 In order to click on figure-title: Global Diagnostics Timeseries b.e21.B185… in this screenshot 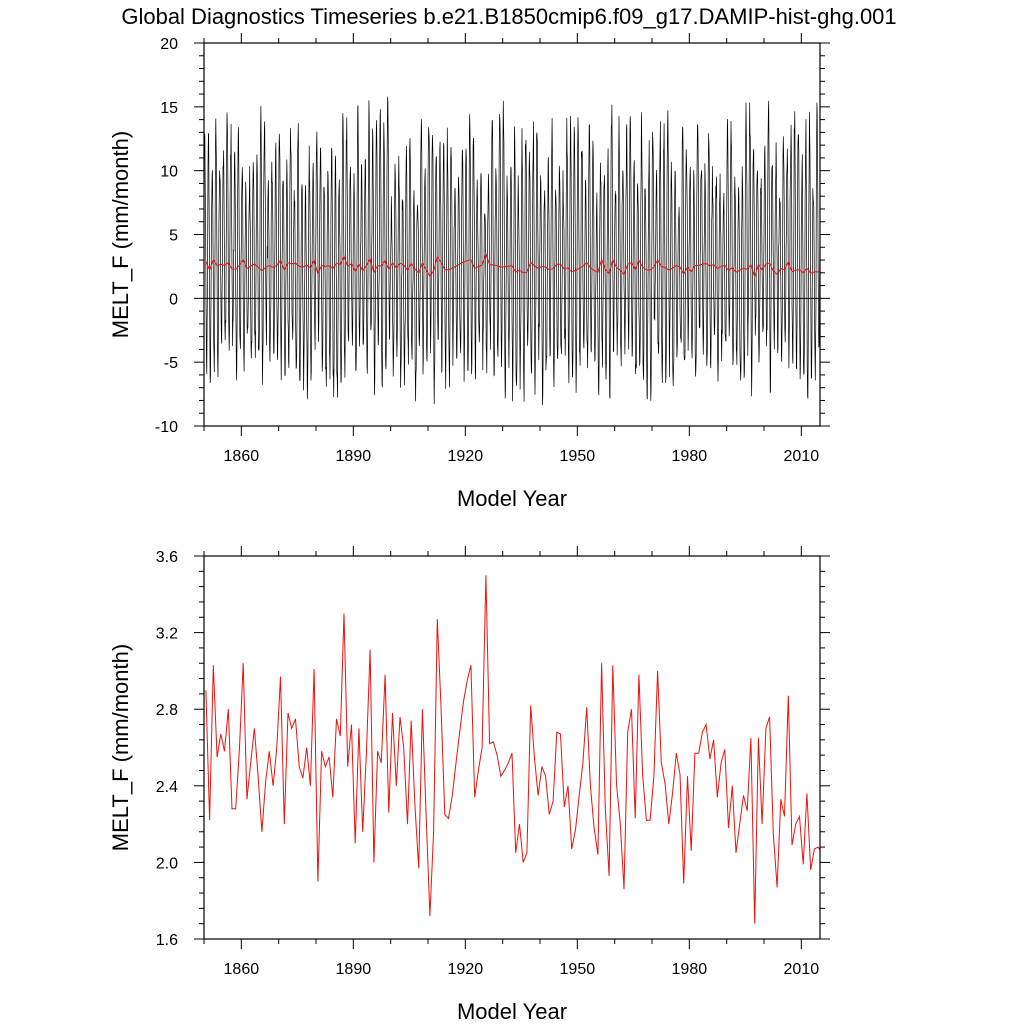, I will do `click(508, 16)`.